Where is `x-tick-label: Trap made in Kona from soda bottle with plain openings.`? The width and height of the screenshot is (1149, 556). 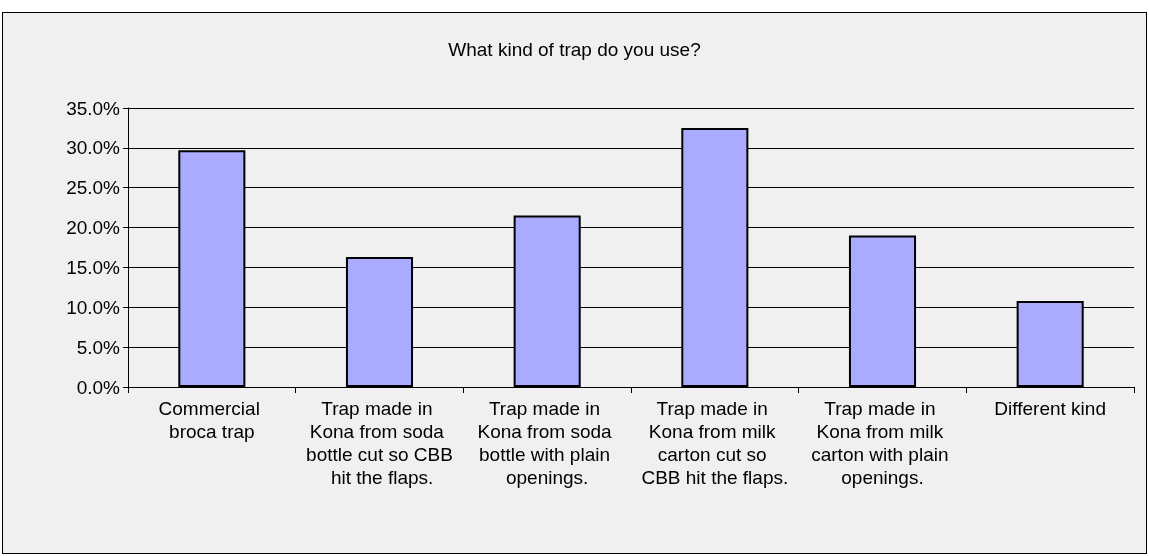 x-tick-label: Trap made in Kona from soda bottle with plain openings. is located at coordinates (547, 443).